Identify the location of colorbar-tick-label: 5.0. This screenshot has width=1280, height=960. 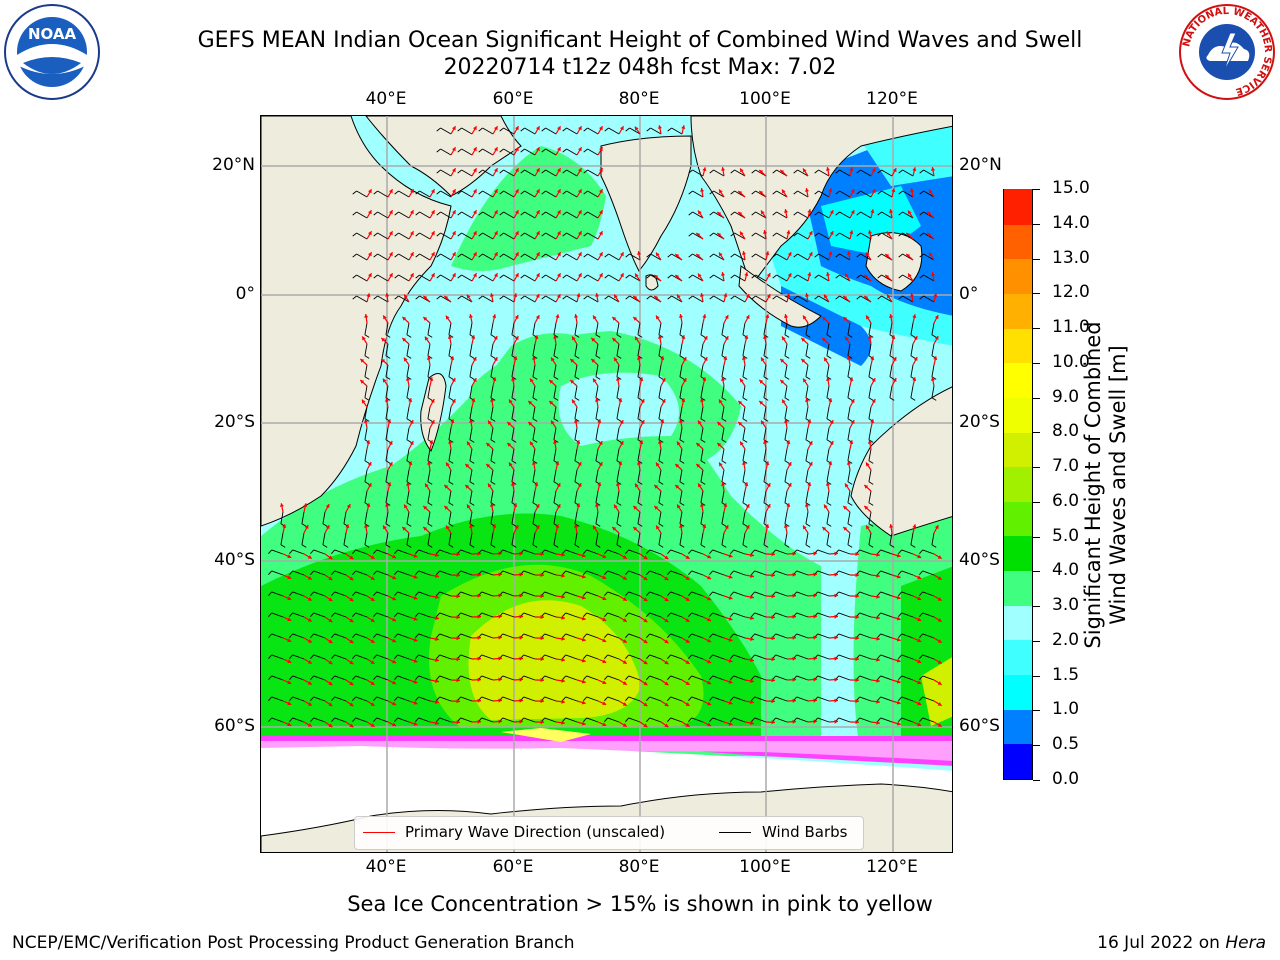
(1066, 535).